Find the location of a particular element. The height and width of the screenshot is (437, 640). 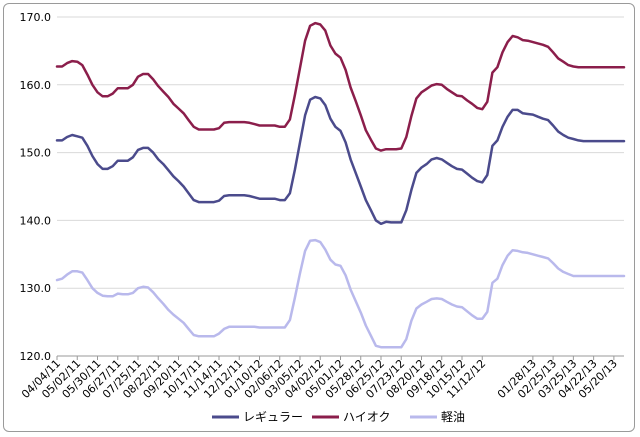

legend-label-3: 軽油 is located at coordinates (453, 417).